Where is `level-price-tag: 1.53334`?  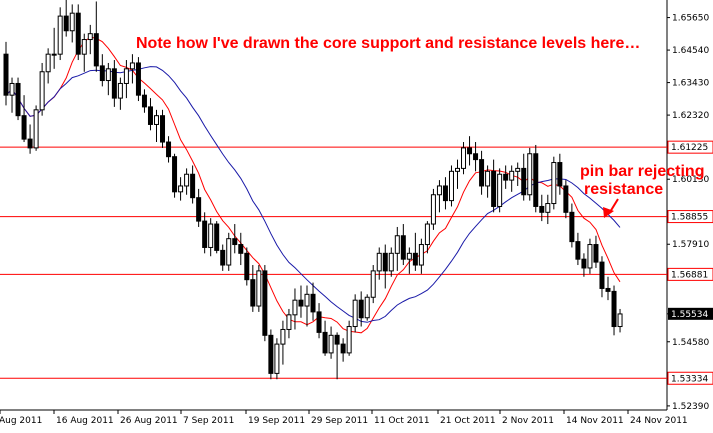 level-price-tag: 1.53334 is located at coordinates (690, 378).